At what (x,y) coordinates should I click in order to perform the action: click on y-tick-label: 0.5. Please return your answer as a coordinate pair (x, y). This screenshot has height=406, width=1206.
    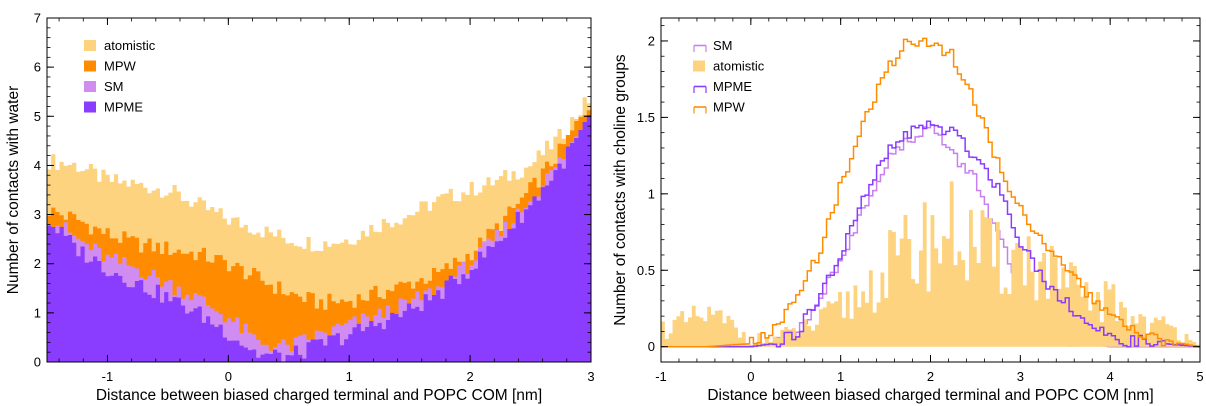
    Looking at the image, I should click on (646, 270).